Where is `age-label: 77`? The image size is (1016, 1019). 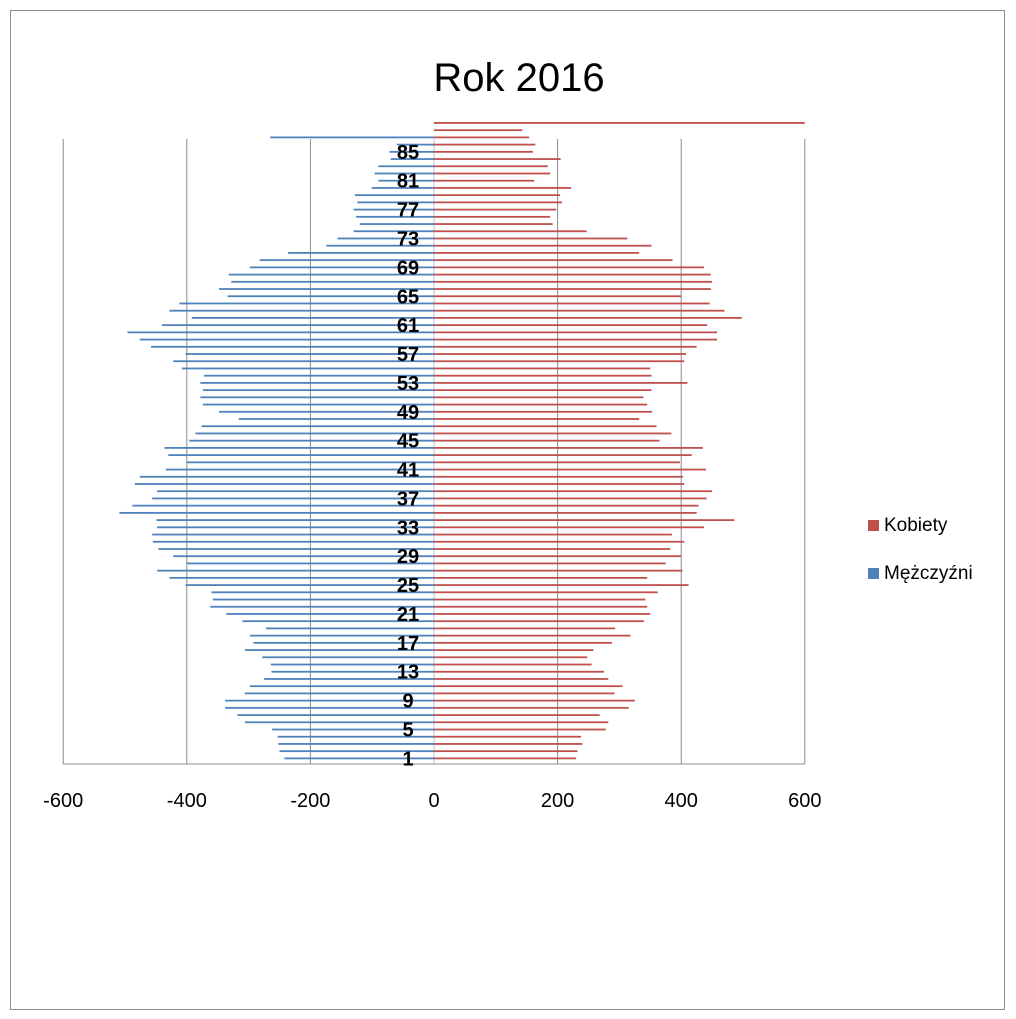 age-label: 77 is located at coordinates (408, 211).